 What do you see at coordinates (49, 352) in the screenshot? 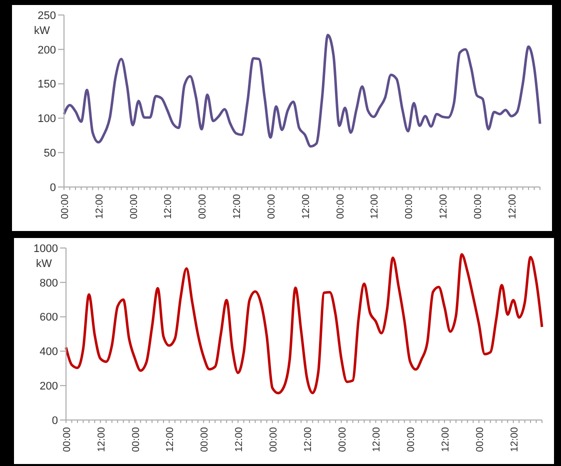
I see `y-tick-label: 400` at bounding box center [49, 352].